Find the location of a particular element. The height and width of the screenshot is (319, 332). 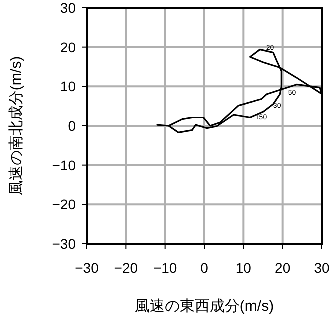

x-tick-label: 20 is located at coordinates (283, 268).